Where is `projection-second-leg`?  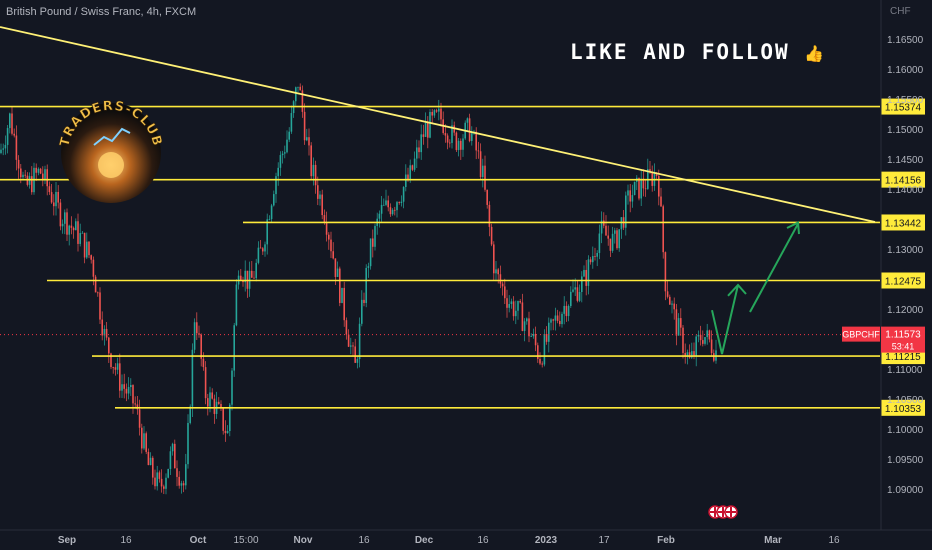
projection-second-leg is located at coordinates (774, 268).